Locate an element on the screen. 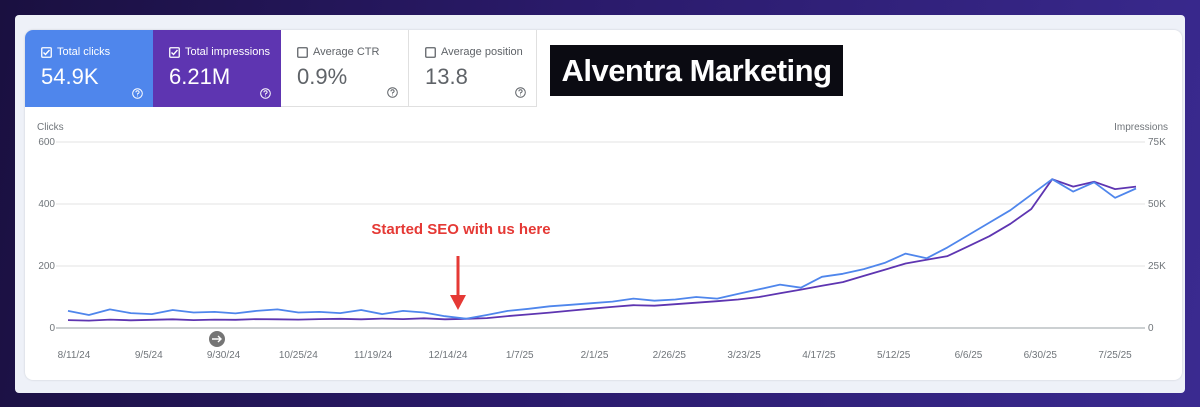 This screenshot has height=407, width=1200. metric-value: 6.21M is located at coordinates (200, 76).